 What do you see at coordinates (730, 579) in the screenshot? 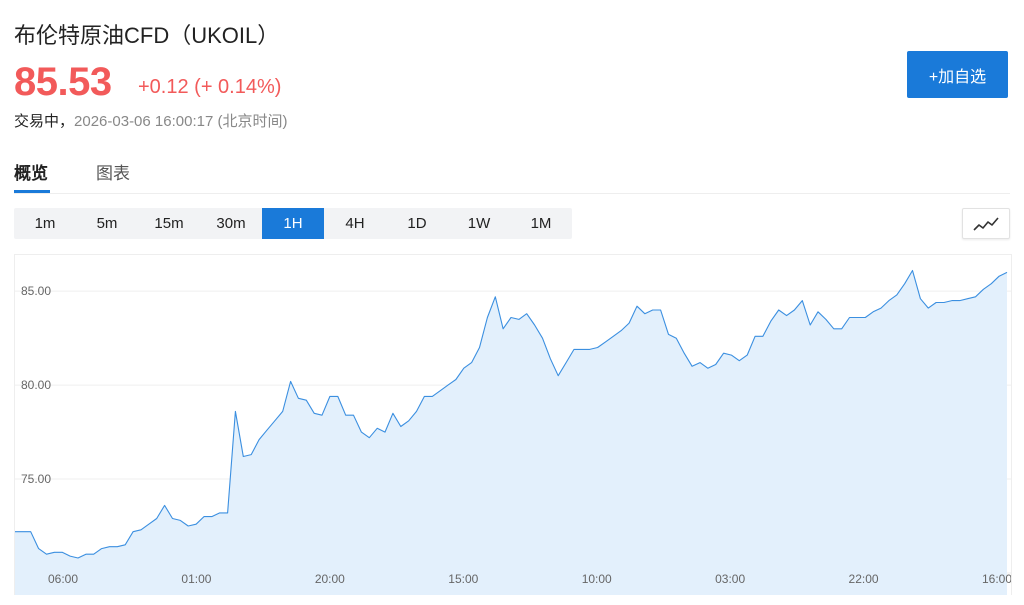
I see `x-tick-label: 03:00` at bounding box center [730, 579].